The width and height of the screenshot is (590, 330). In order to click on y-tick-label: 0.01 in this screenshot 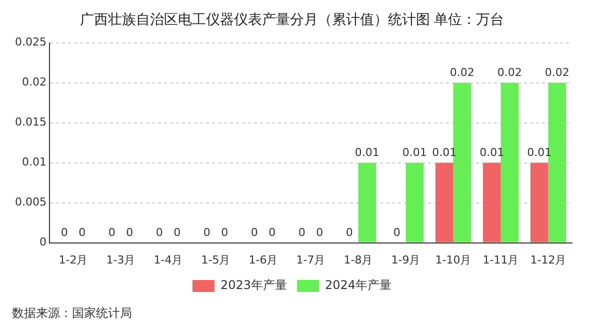, I will do `click(34, 162)`.